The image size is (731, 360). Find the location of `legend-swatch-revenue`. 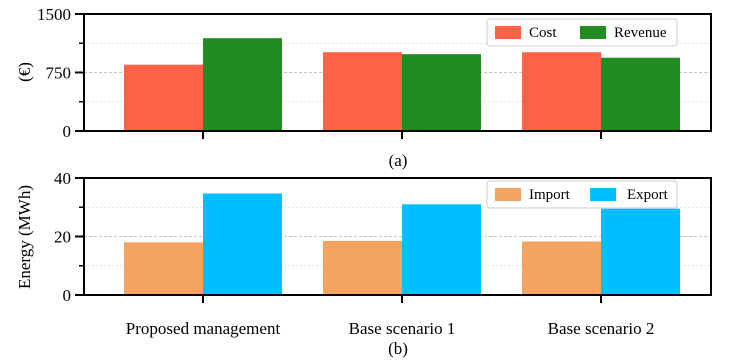

legend-swatch-revenue is located at coordinates (593, 32).